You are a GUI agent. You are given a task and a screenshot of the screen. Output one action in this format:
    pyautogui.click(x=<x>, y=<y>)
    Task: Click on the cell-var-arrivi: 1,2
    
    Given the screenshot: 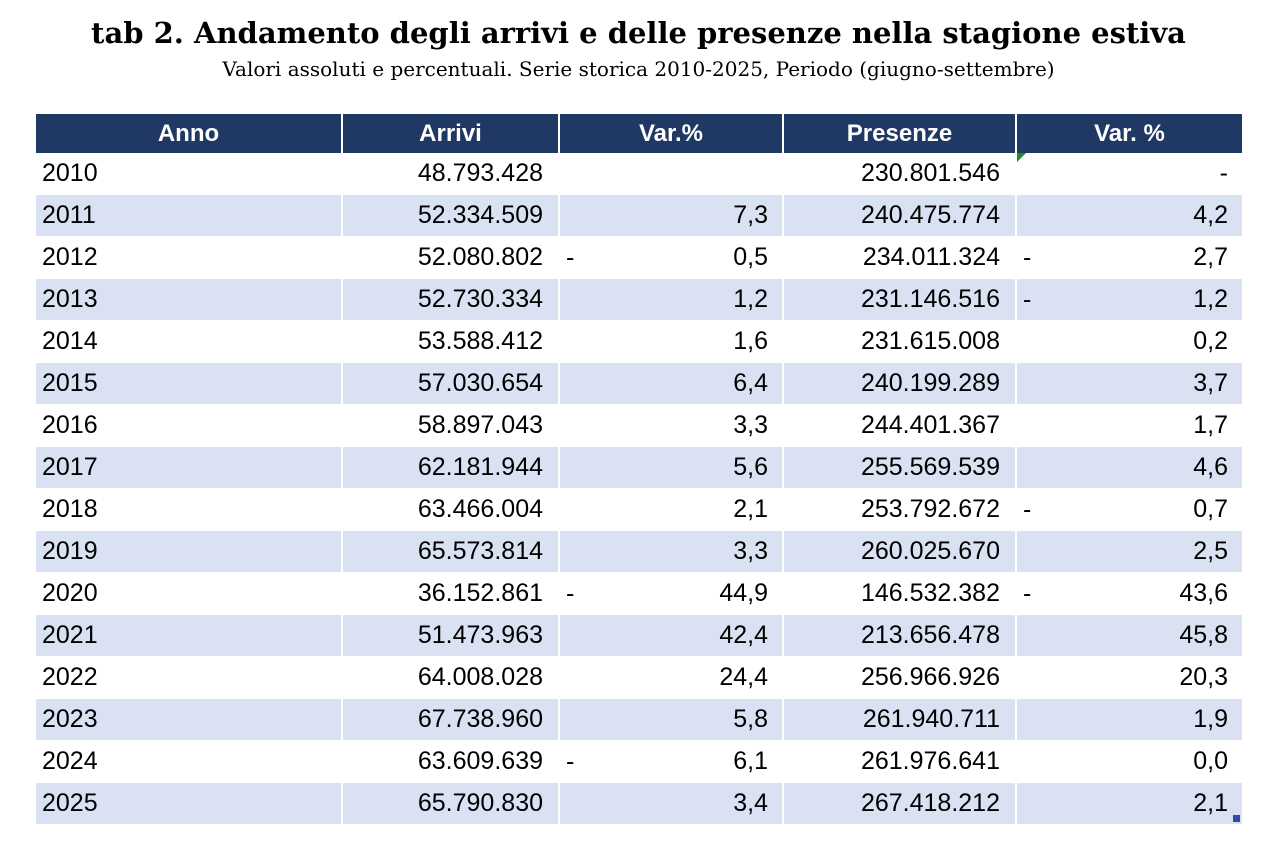 What is the action you would take?
    pyautogui.click(x=672, y=300)
    